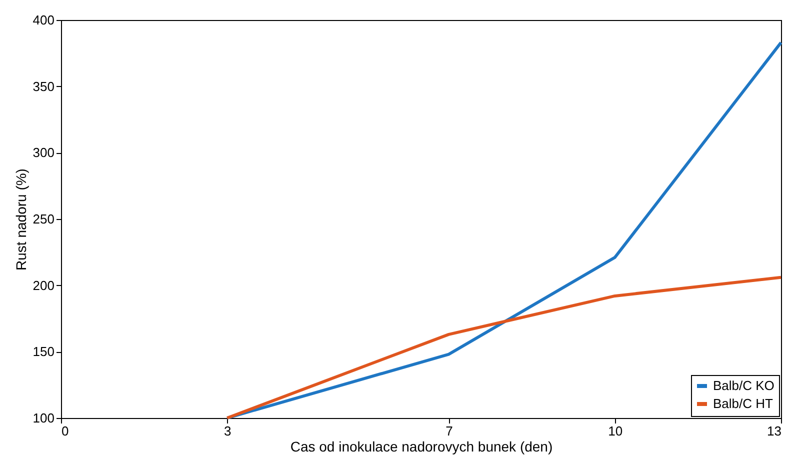 This screenshot has height=460, width=809. I want to click on y-tick-label: 300, so click(43, 152).